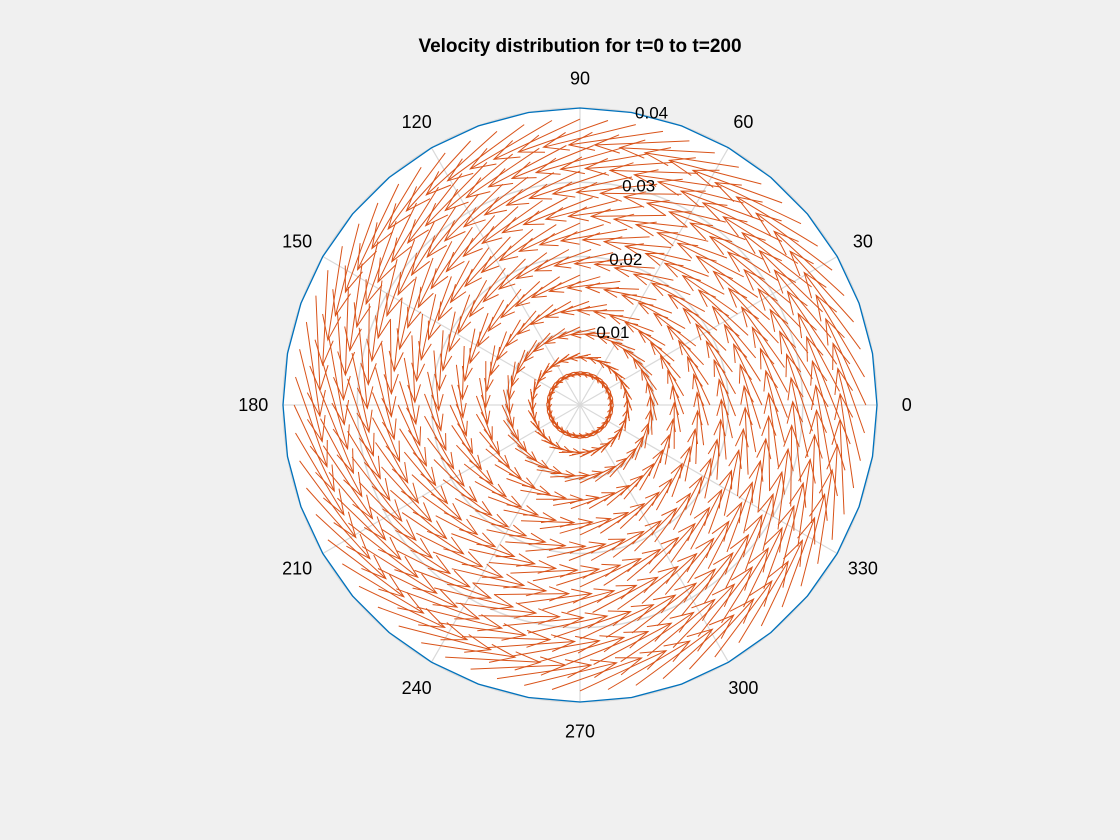 The width and height of the screenshot is (1120, 840). What do you see at coordinates (297, 242) in the screenshot?
I see `angle-tick-label-150: 150` at bounding box center [297, 242].